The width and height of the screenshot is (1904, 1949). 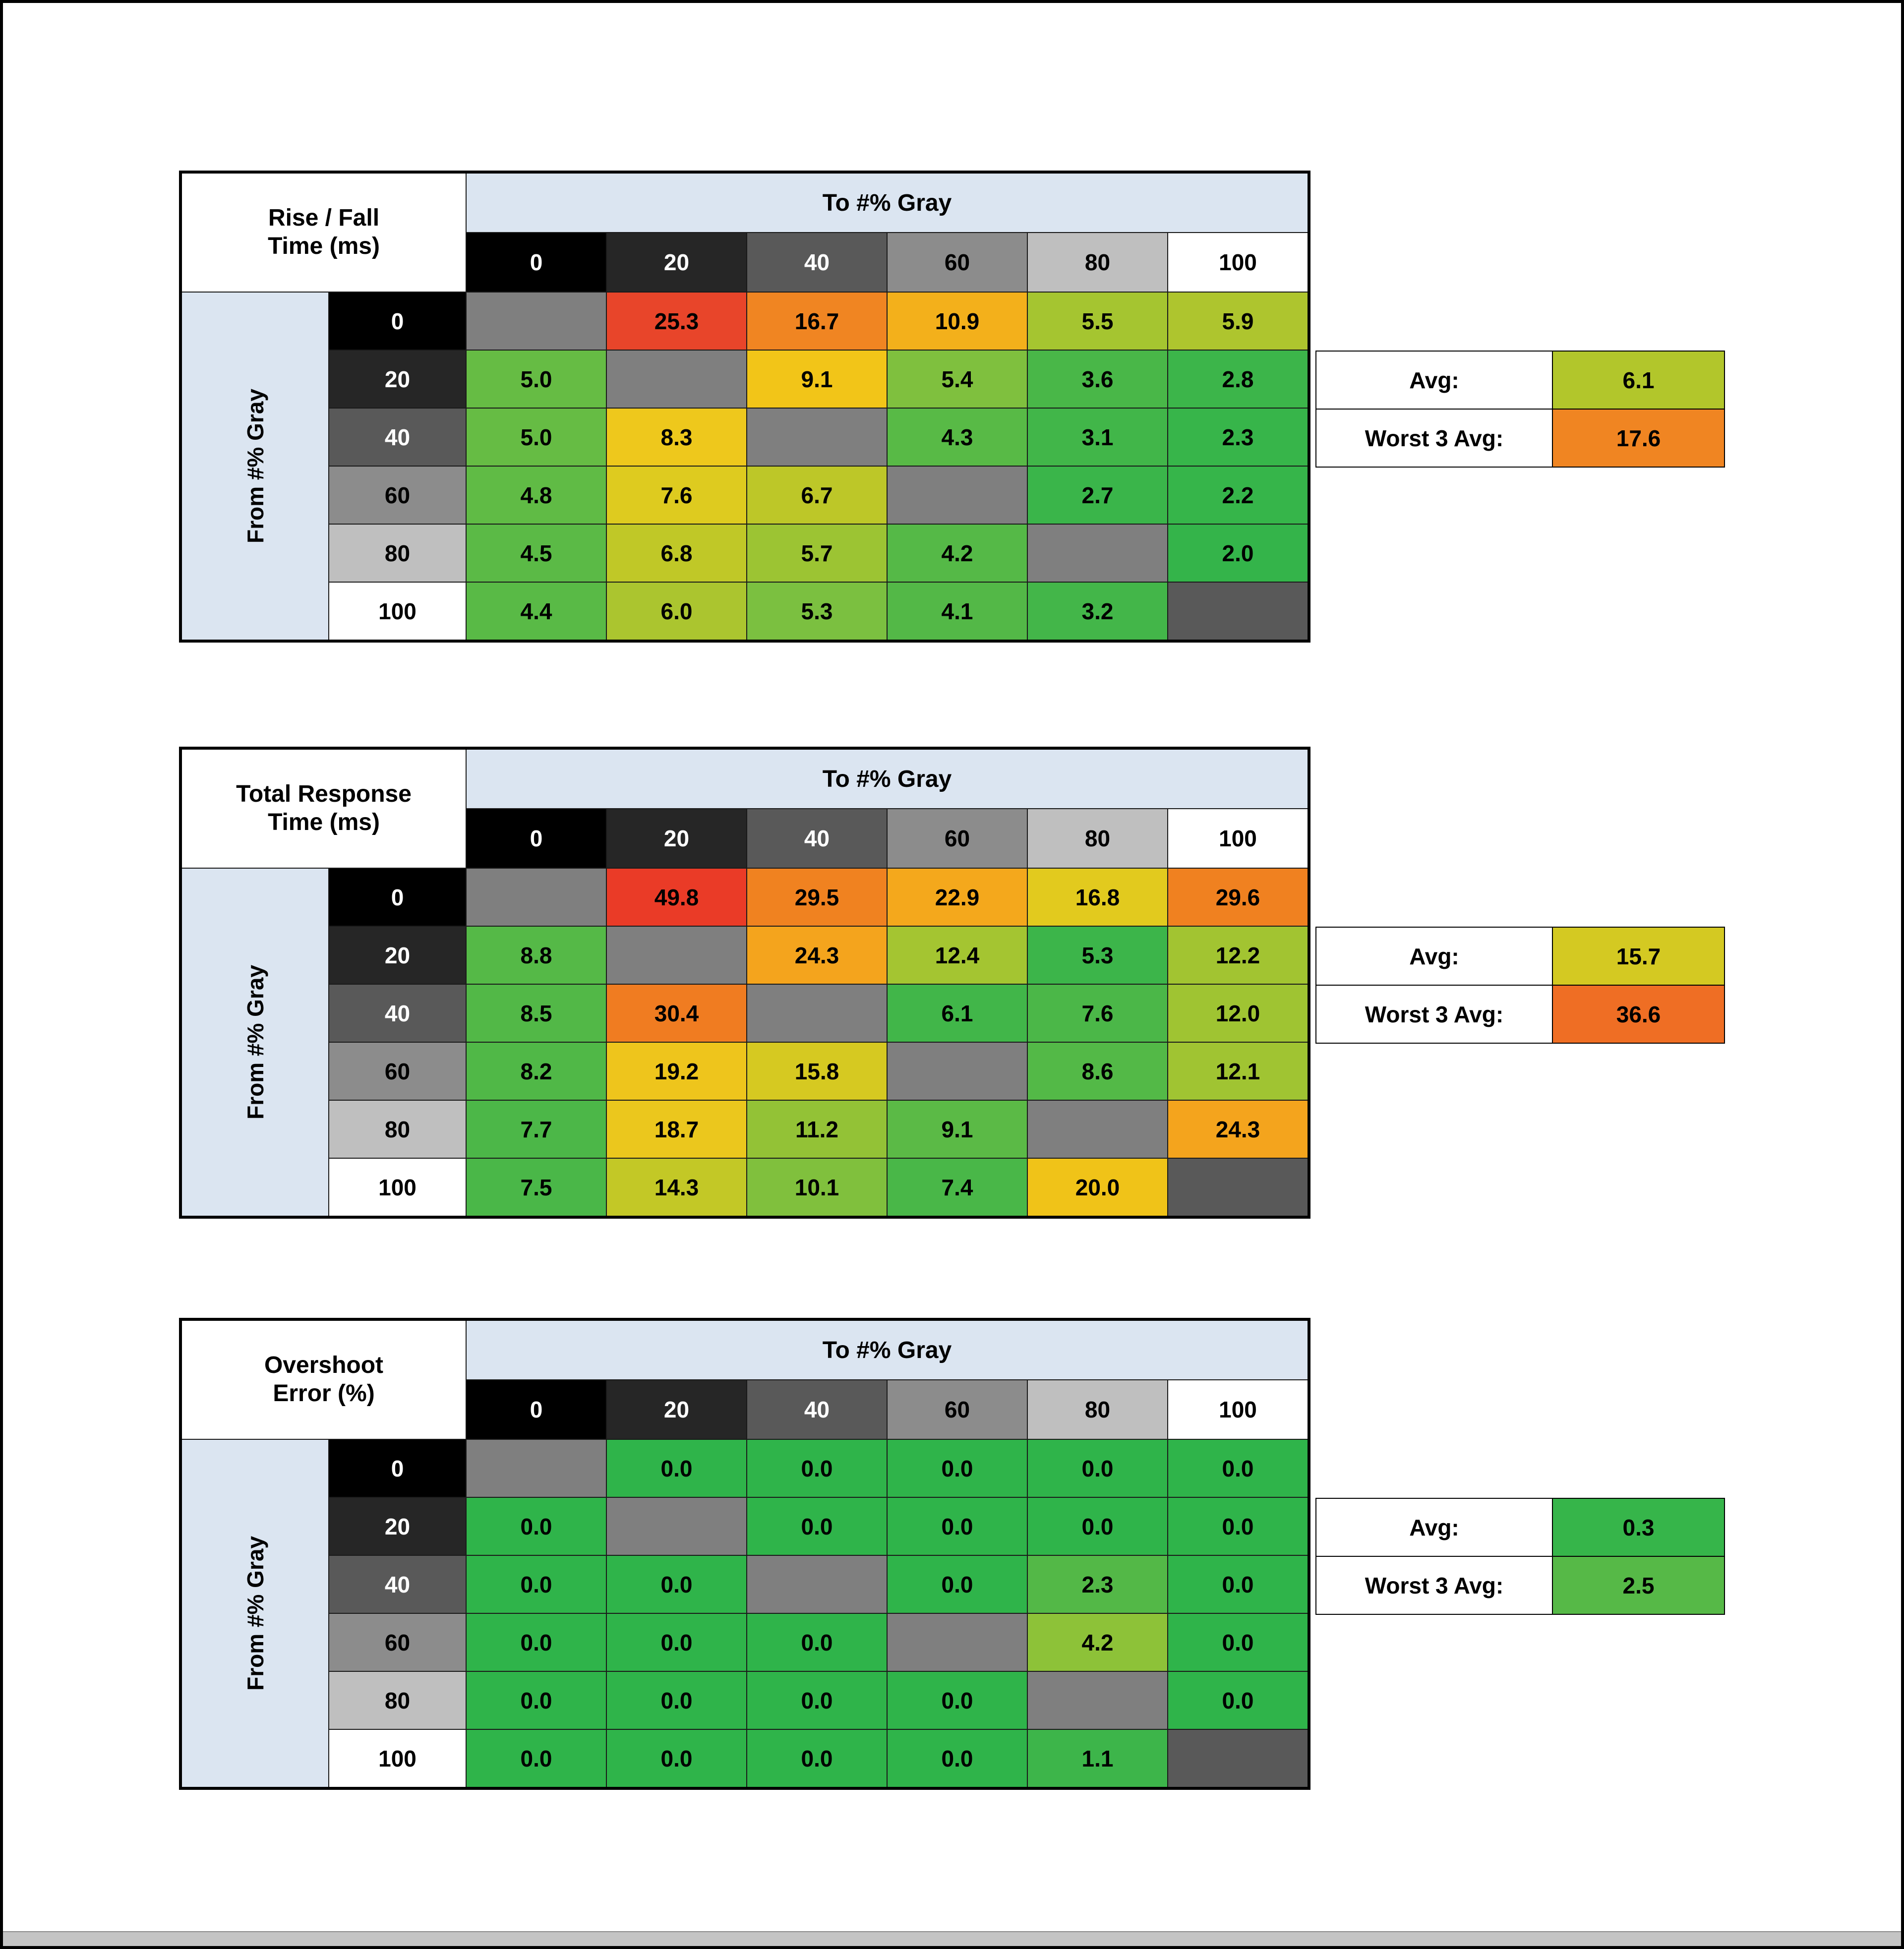 I want to click on heatmap-cell: 4.3, so click(x=957, y=438).